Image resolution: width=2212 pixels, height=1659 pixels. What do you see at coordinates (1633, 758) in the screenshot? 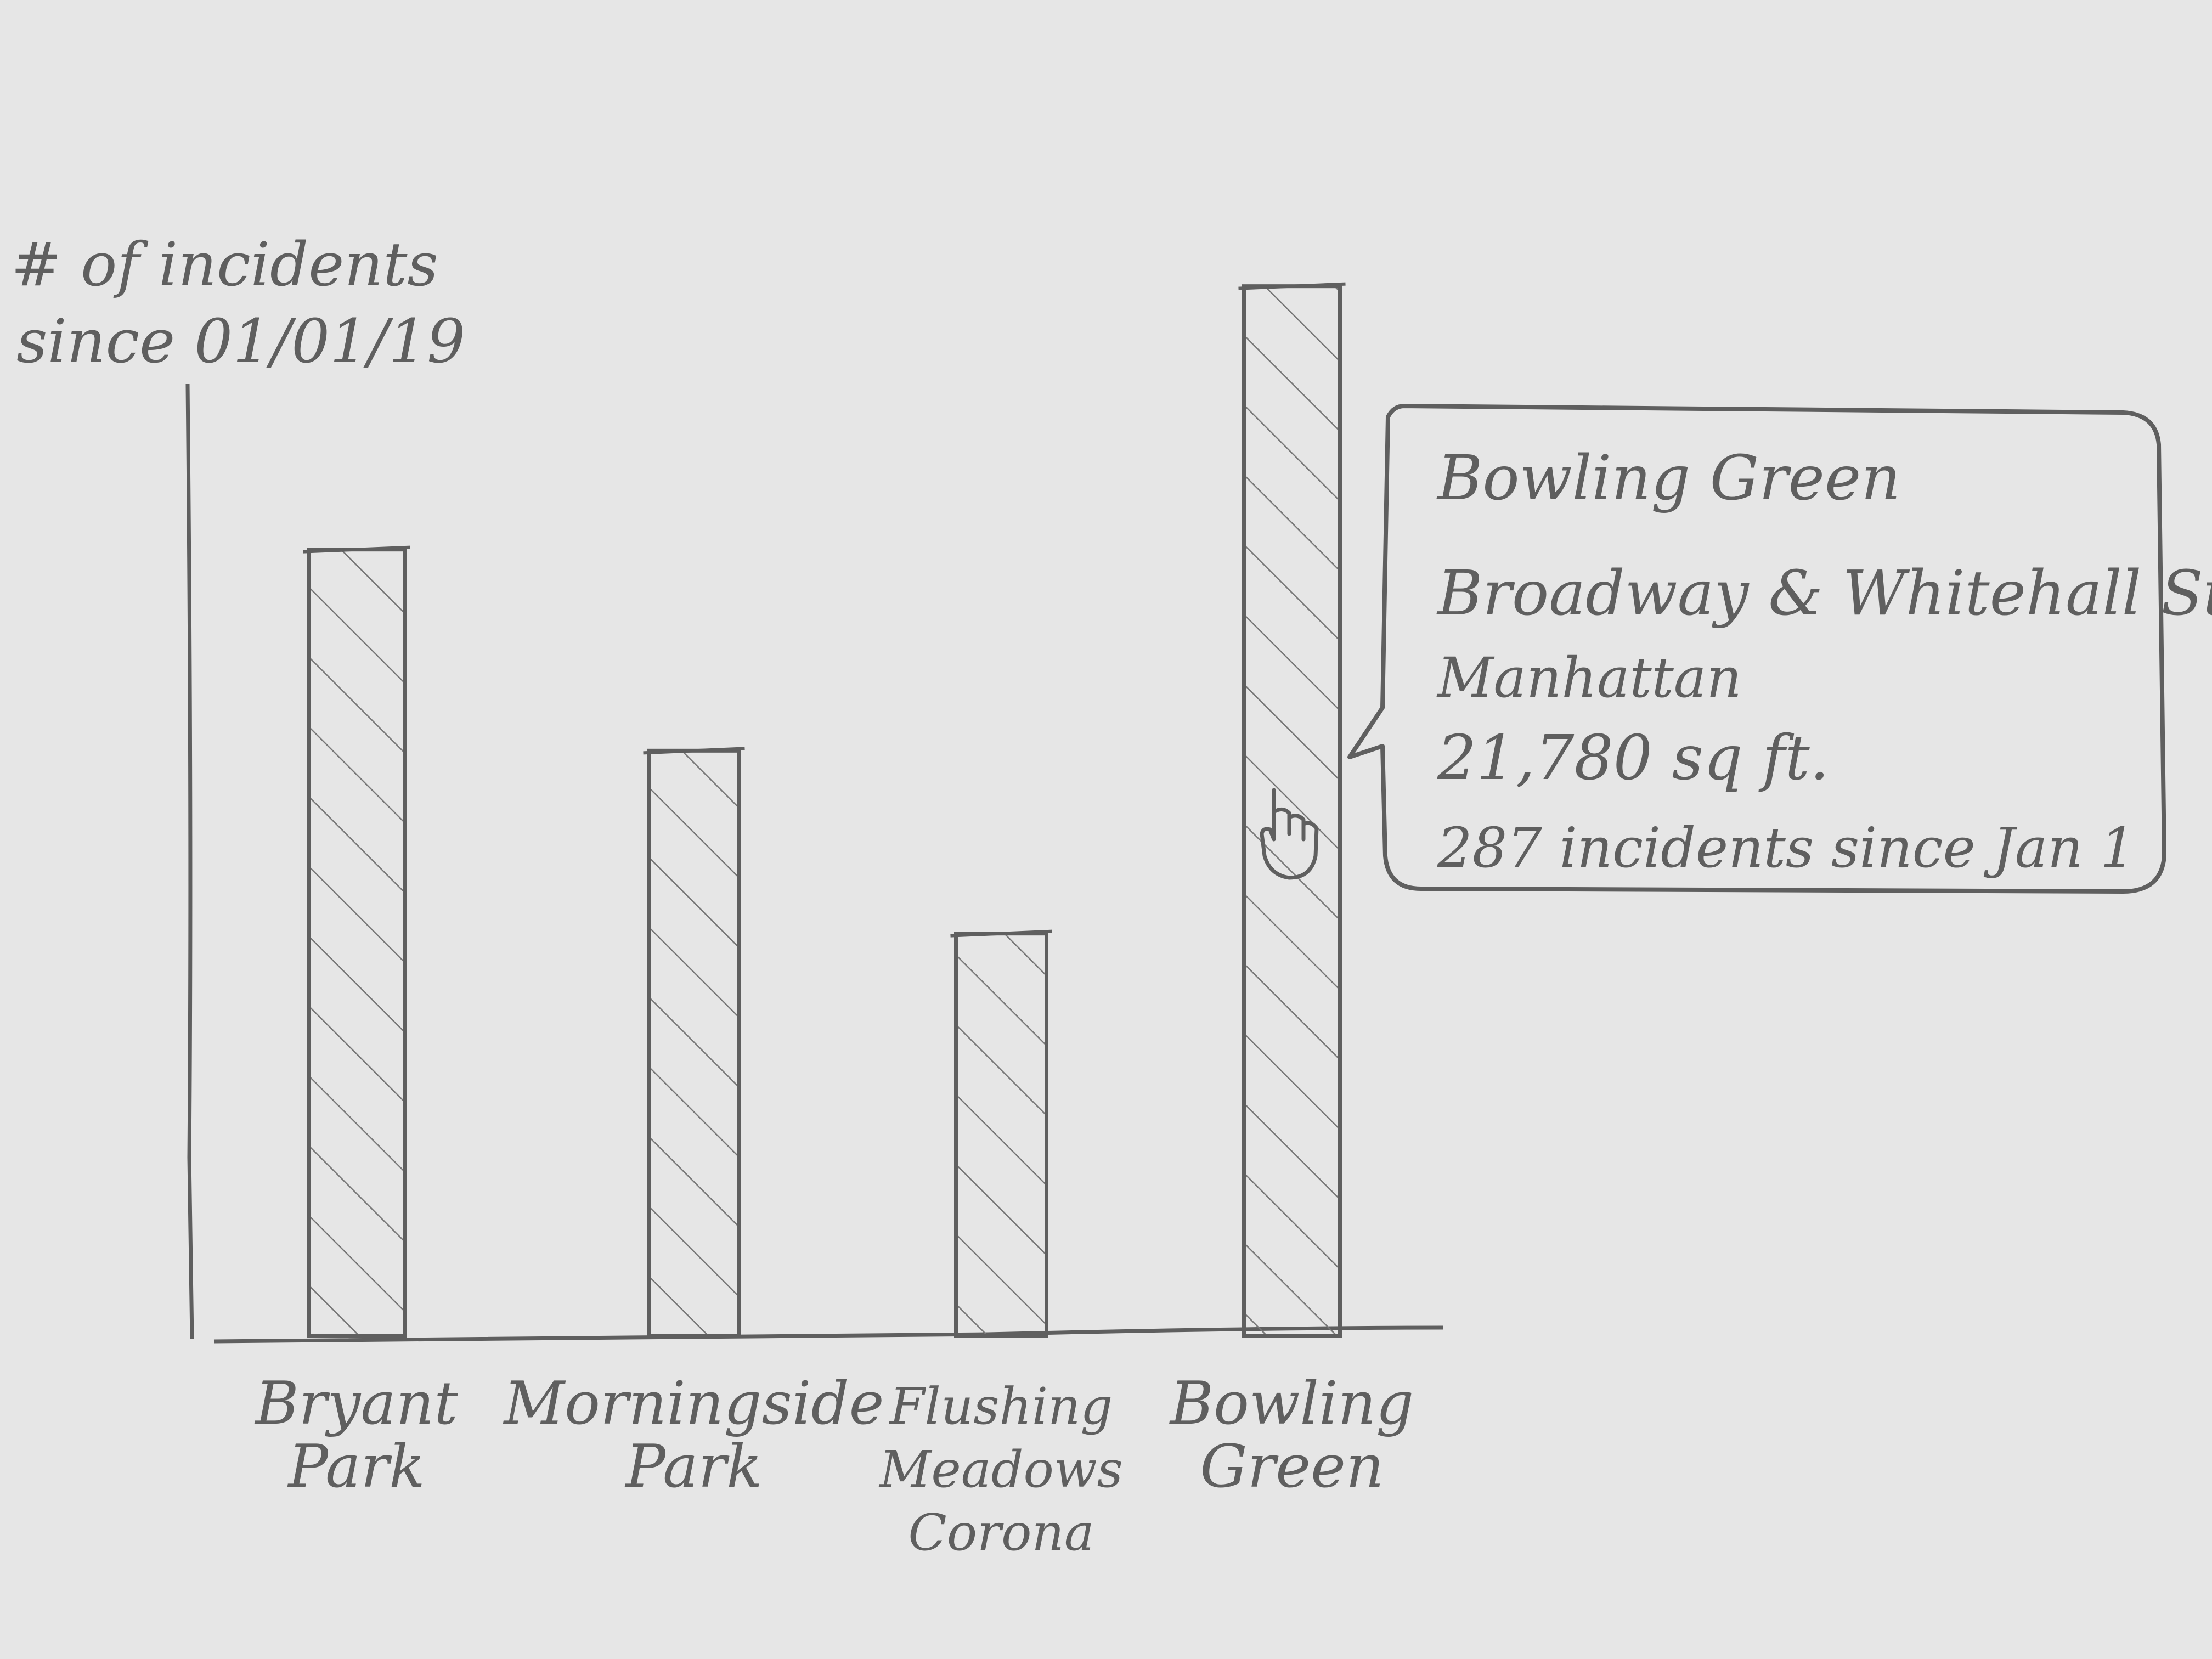
I see `tooltip-line-area: 21,780 sq ft.` at bounding box center [1633, 758].